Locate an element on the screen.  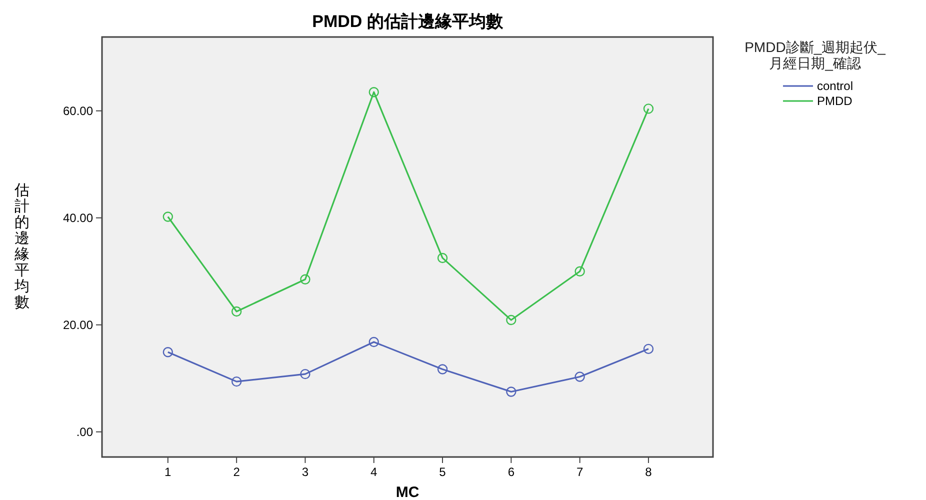
x-tick-label: 7 is located at coordinates (580, 472).